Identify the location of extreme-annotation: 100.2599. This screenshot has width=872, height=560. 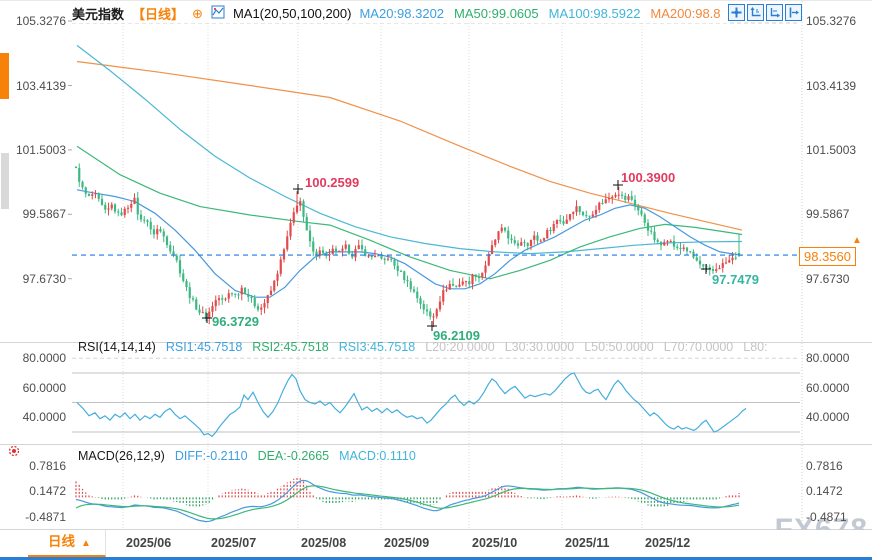
(332, 182).